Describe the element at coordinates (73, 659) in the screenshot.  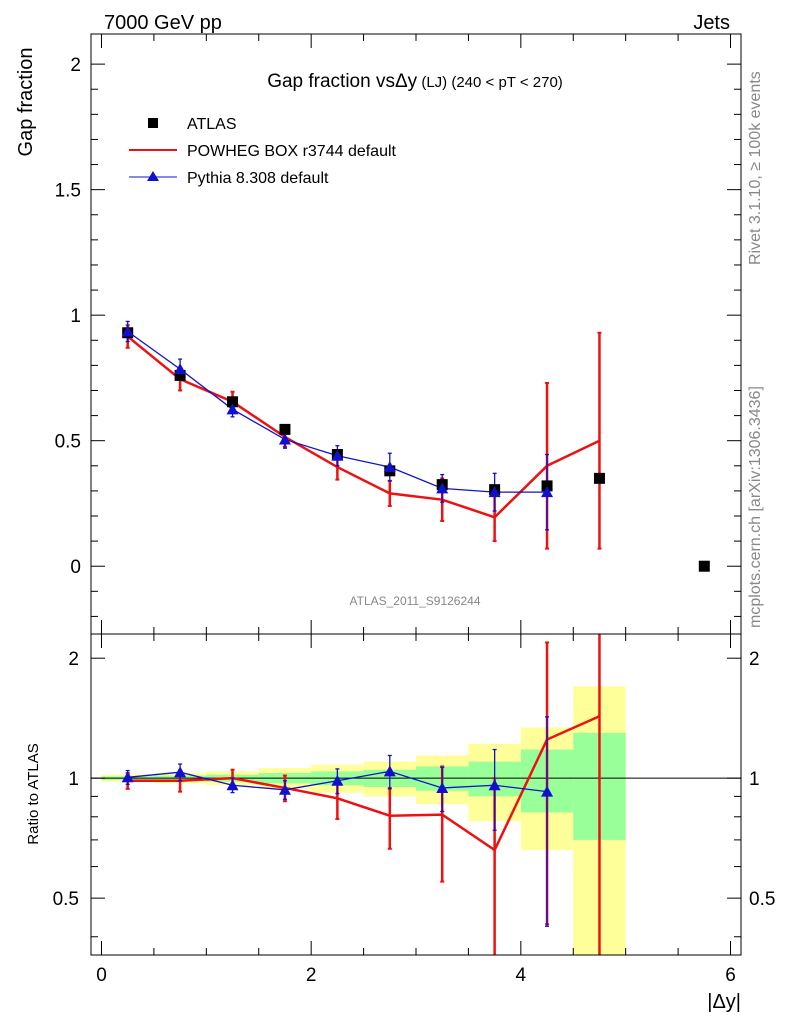
I see `ratio-y-tick-label-left: 2` at that location.